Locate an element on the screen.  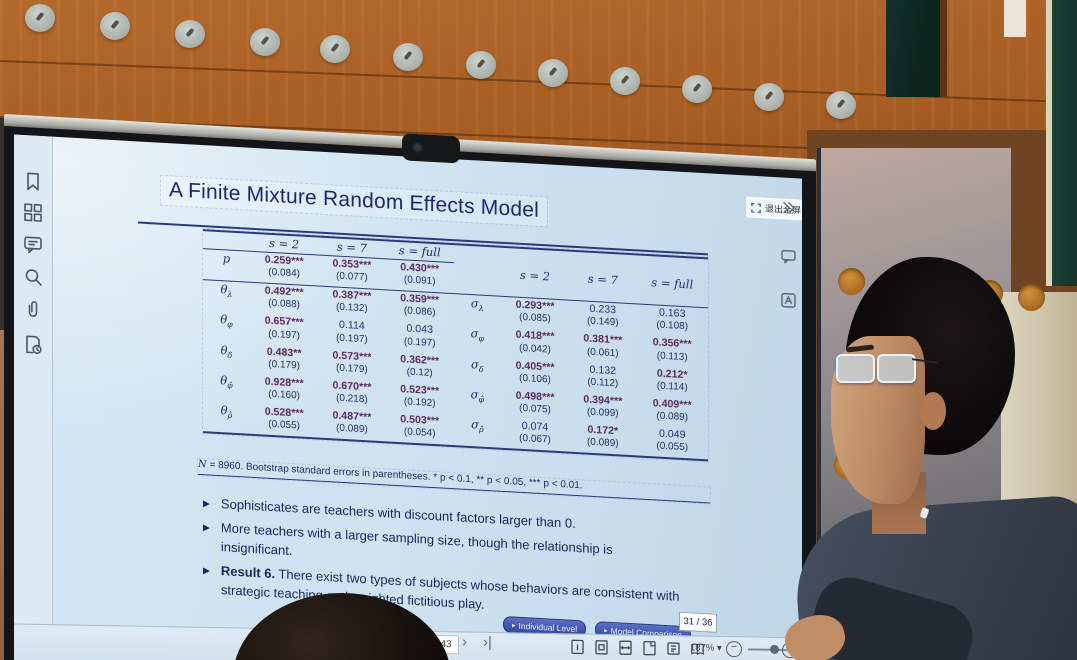
translate-icon is located at coordinates (788, 300).